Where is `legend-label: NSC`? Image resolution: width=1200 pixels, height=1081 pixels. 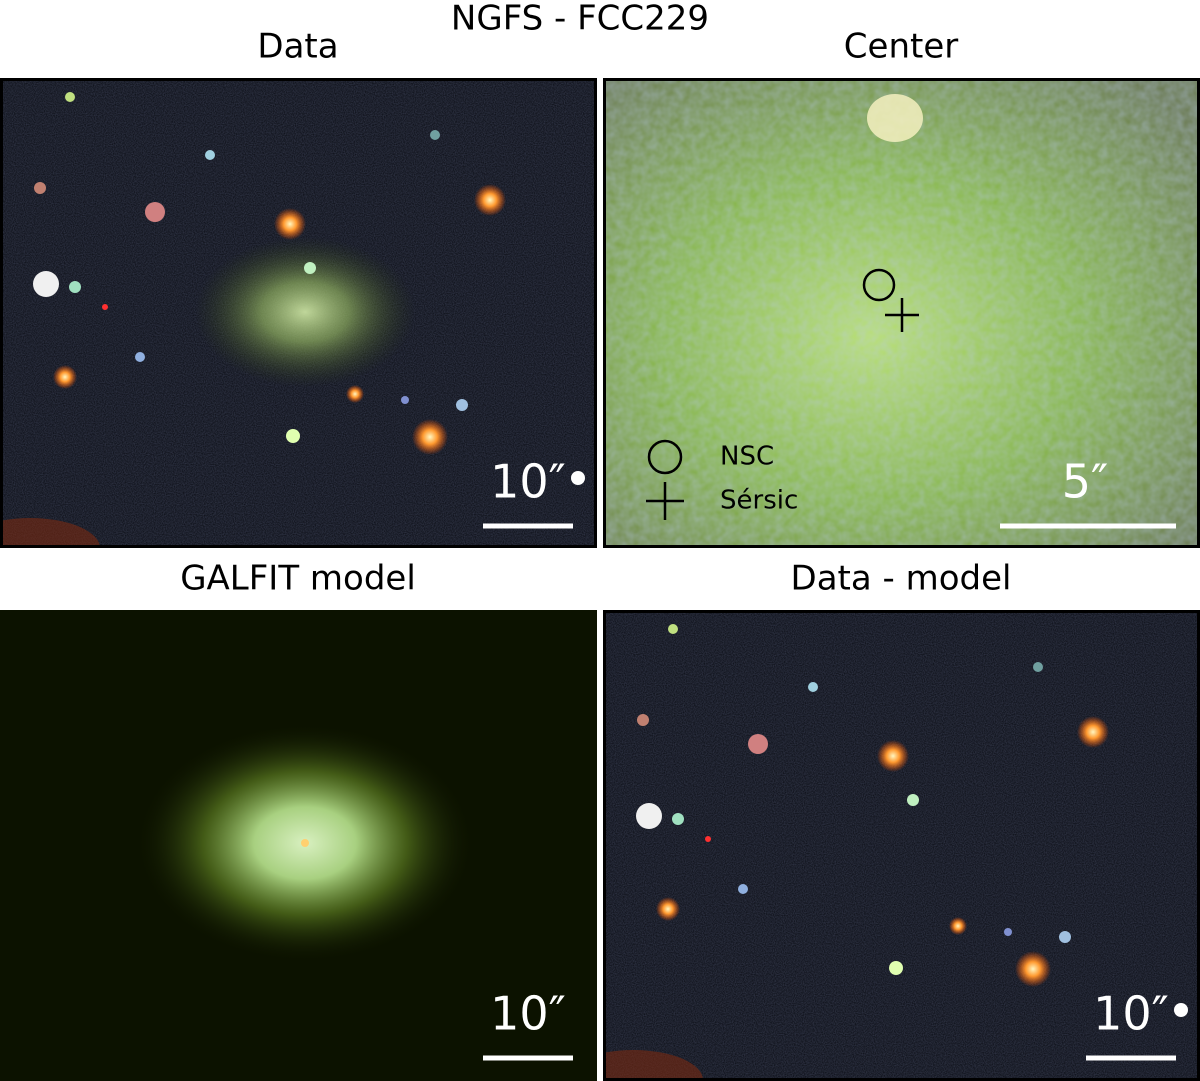
legend-label: NSC is located at coordinates (747, 457).